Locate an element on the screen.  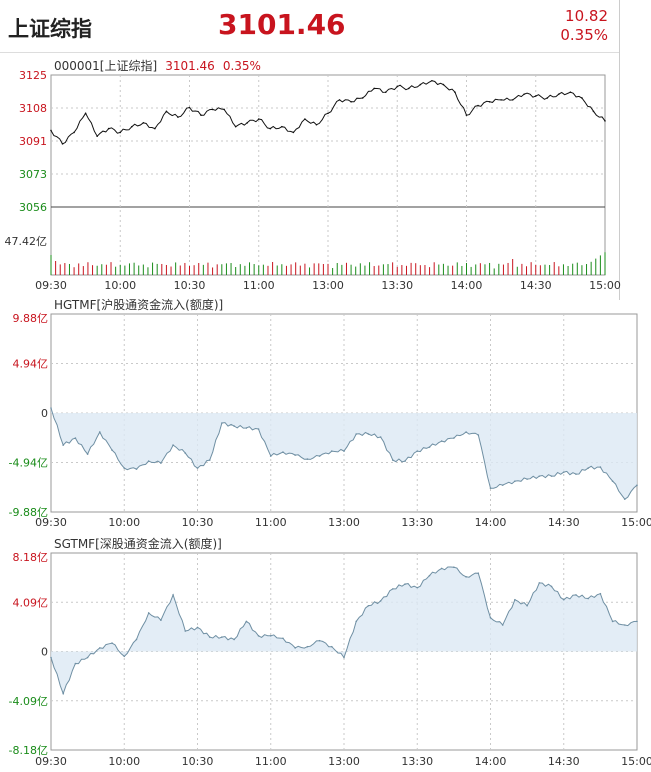
y-tick-label: -8.18亿 is located at coordinates (28, 750).